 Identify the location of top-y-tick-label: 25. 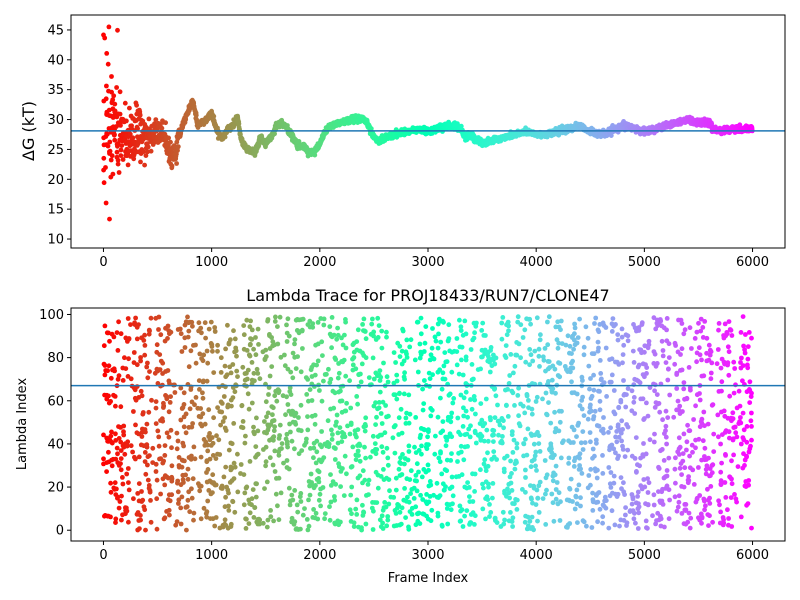
(55, 150).